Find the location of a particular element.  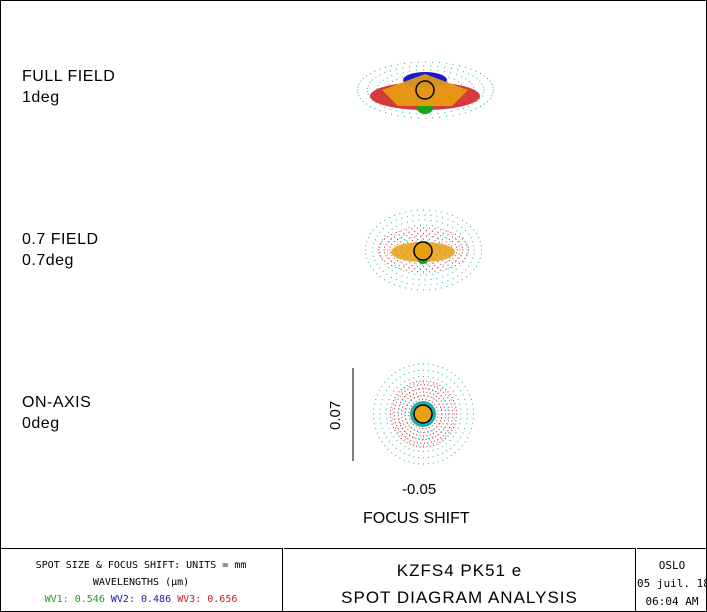

analysis-title: SPOT DIAGRAM ANALYSIS is located at coordinates (459, 597).